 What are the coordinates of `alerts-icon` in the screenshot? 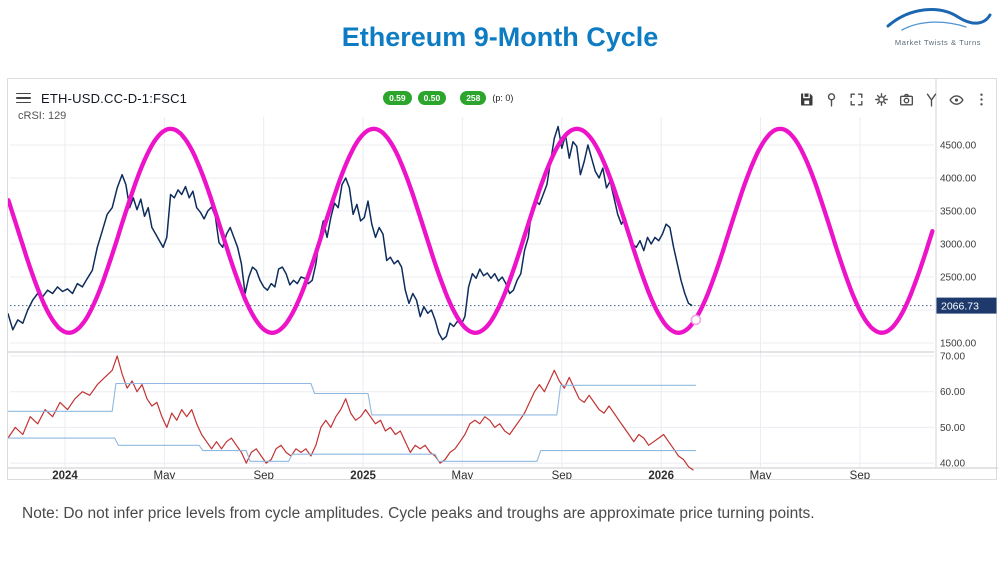 It's located at (931, 99).